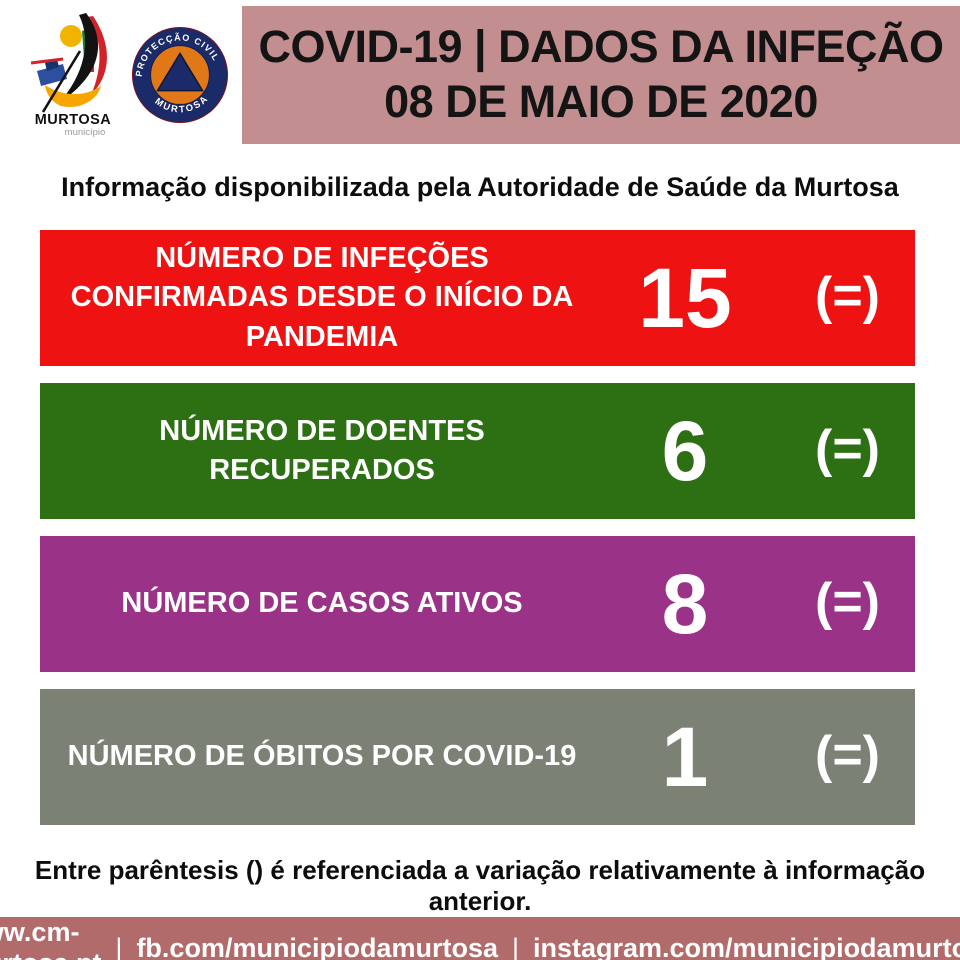 Image resolution: width=960 pixels, height=960 pixels. I want to click on logo-red-mast, so click(47, 61).